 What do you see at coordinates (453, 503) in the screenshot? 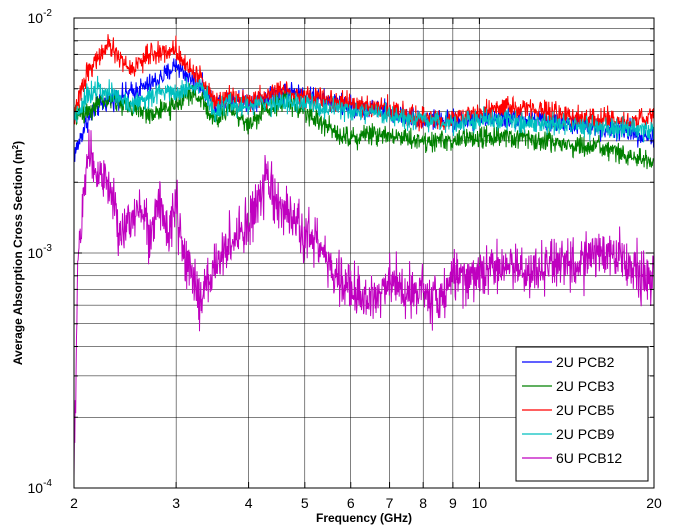
I see `x-tick-label: 9` at bounding box center [453, 503].